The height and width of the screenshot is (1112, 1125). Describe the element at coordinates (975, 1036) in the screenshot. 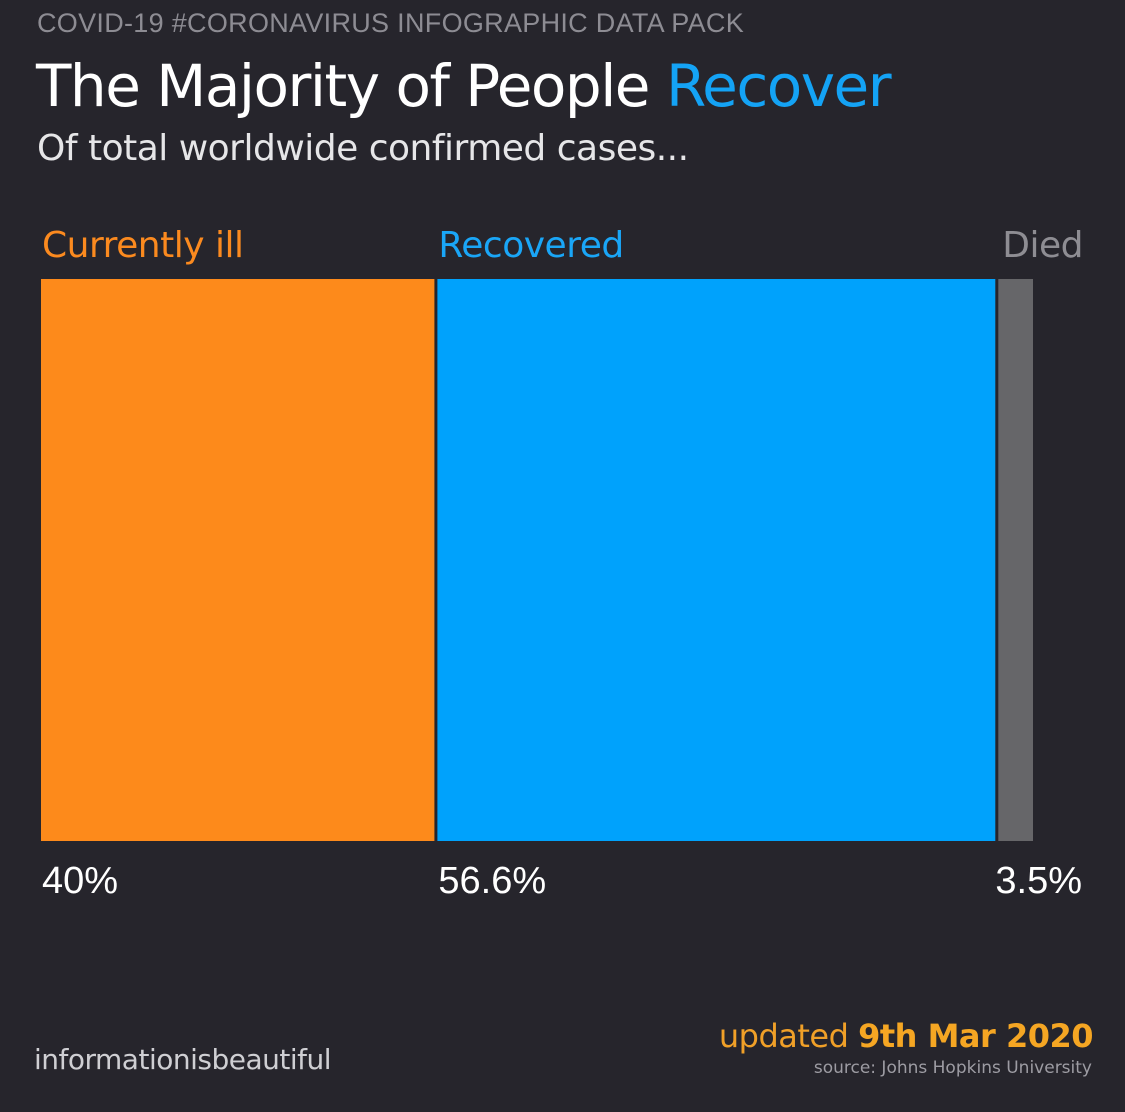

I see `updated-date: 9th Mar 2020` at that location.